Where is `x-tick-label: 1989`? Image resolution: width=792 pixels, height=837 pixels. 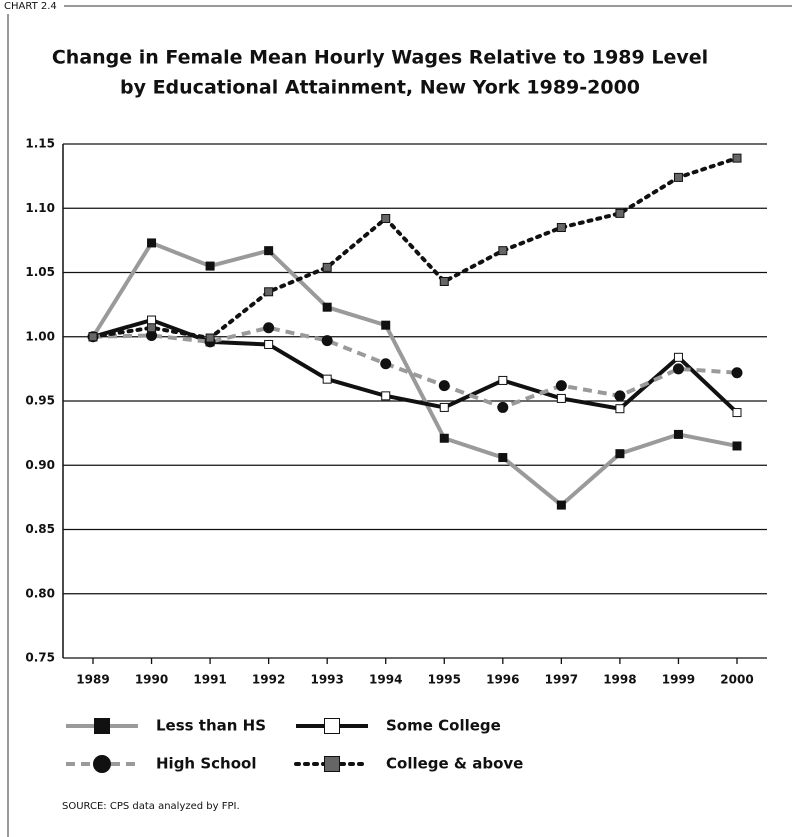
x-tick-label: 1989 is located at coordinates (92, 680).